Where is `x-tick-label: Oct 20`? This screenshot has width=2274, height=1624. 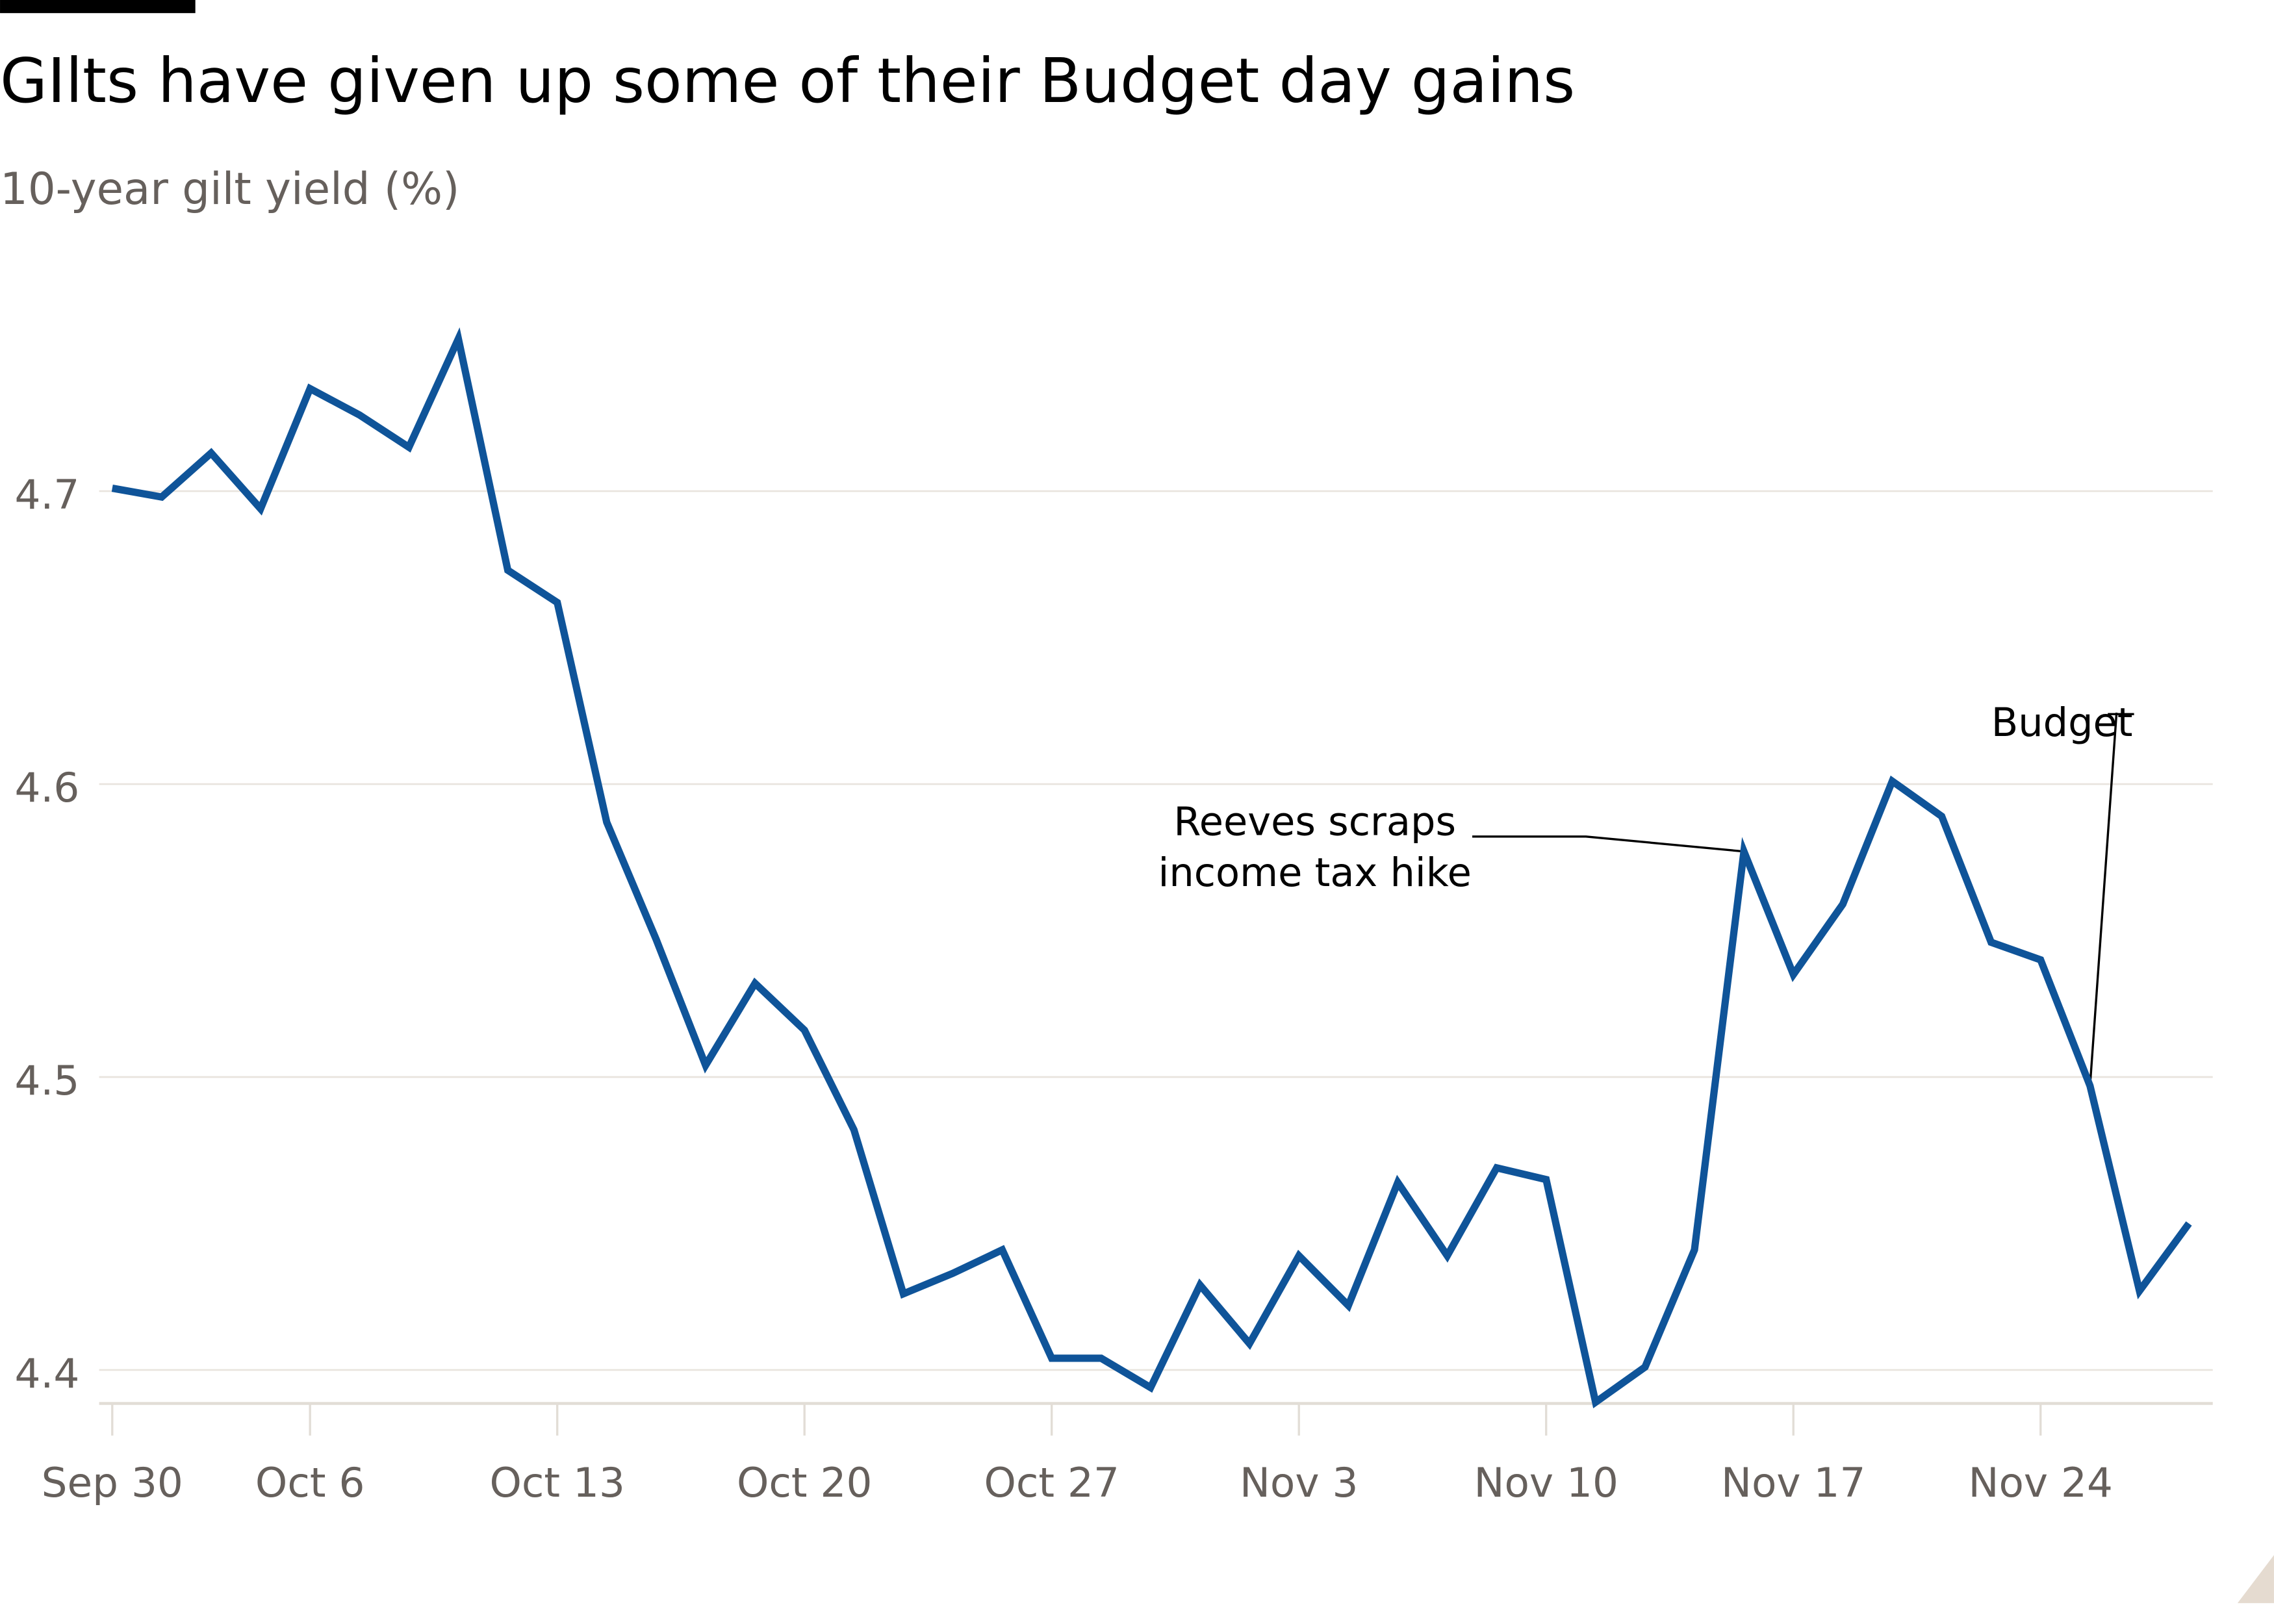
x-tick-label: Oct 20 is located at coordinates (804, 1482).